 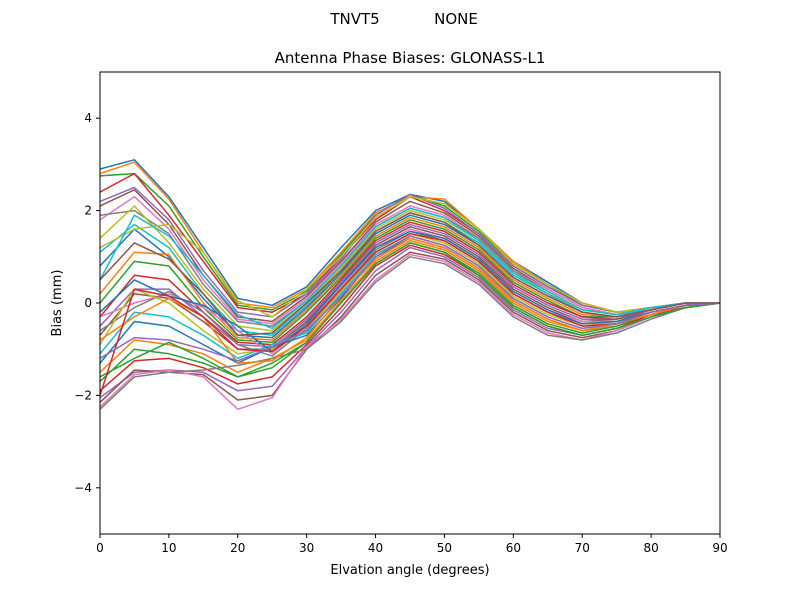 I want to click on x-tick-label: 20, so click(x=237, y=548).